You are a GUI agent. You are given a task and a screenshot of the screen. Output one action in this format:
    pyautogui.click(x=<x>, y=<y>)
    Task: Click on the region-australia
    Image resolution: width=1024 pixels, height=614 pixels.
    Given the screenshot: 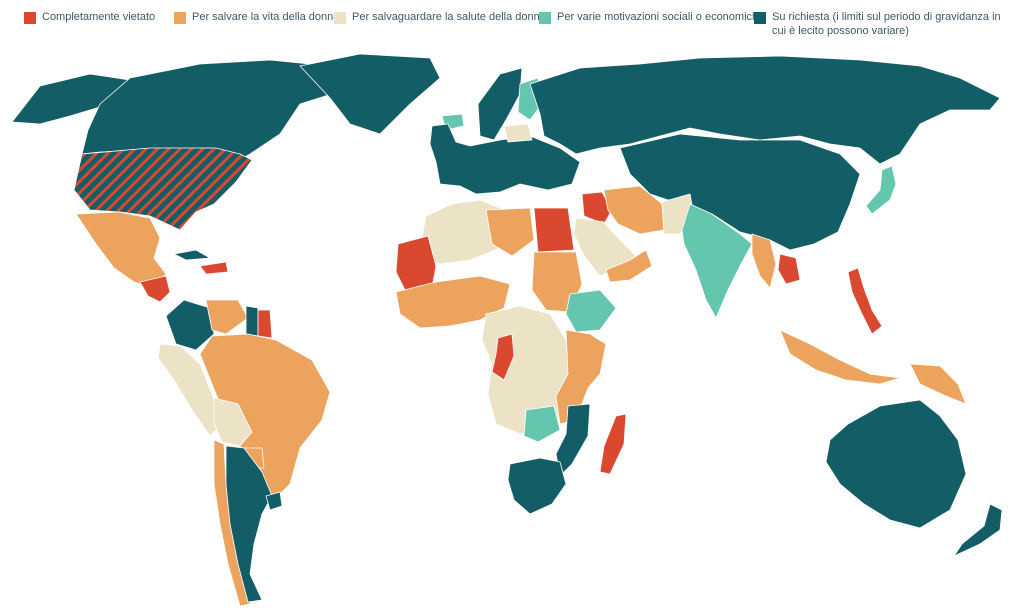 What is the action you would take?
    pyautogui.click(x=896, y=464)
    